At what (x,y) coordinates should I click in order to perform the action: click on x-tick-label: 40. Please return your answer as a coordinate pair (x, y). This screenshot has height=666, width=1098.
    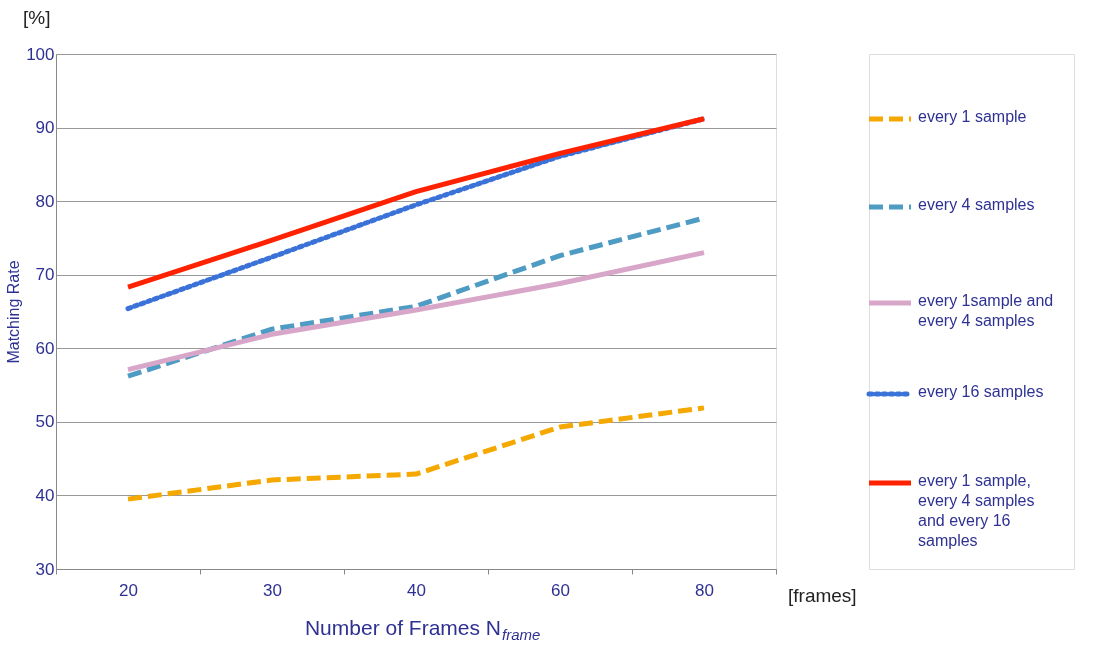
    Looking at the image, I should click on (416, 590).